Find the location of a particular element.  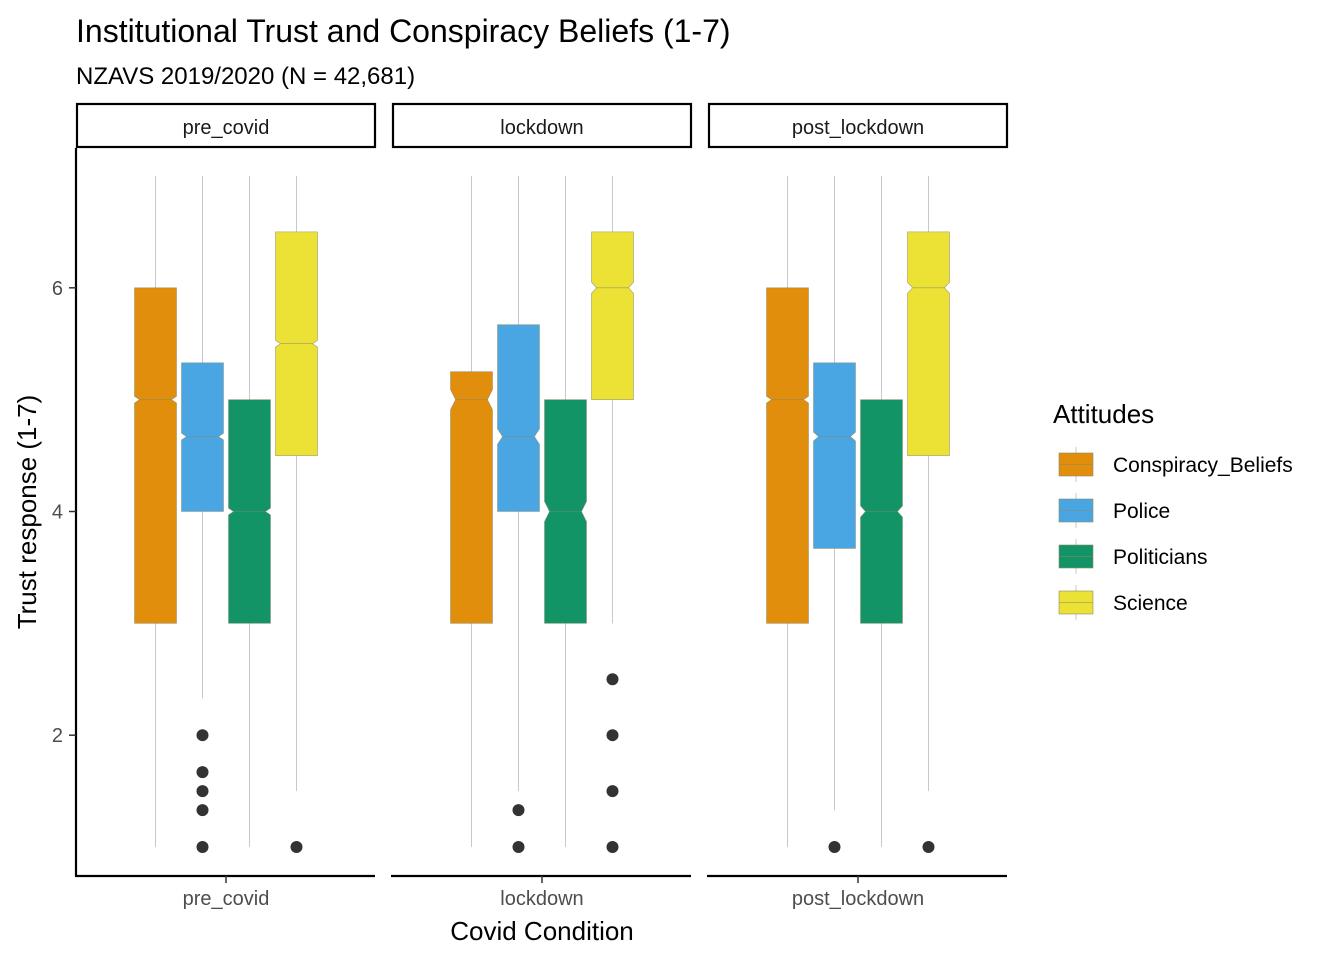

strip-label: lockdown is located at coordinates (541, 128).